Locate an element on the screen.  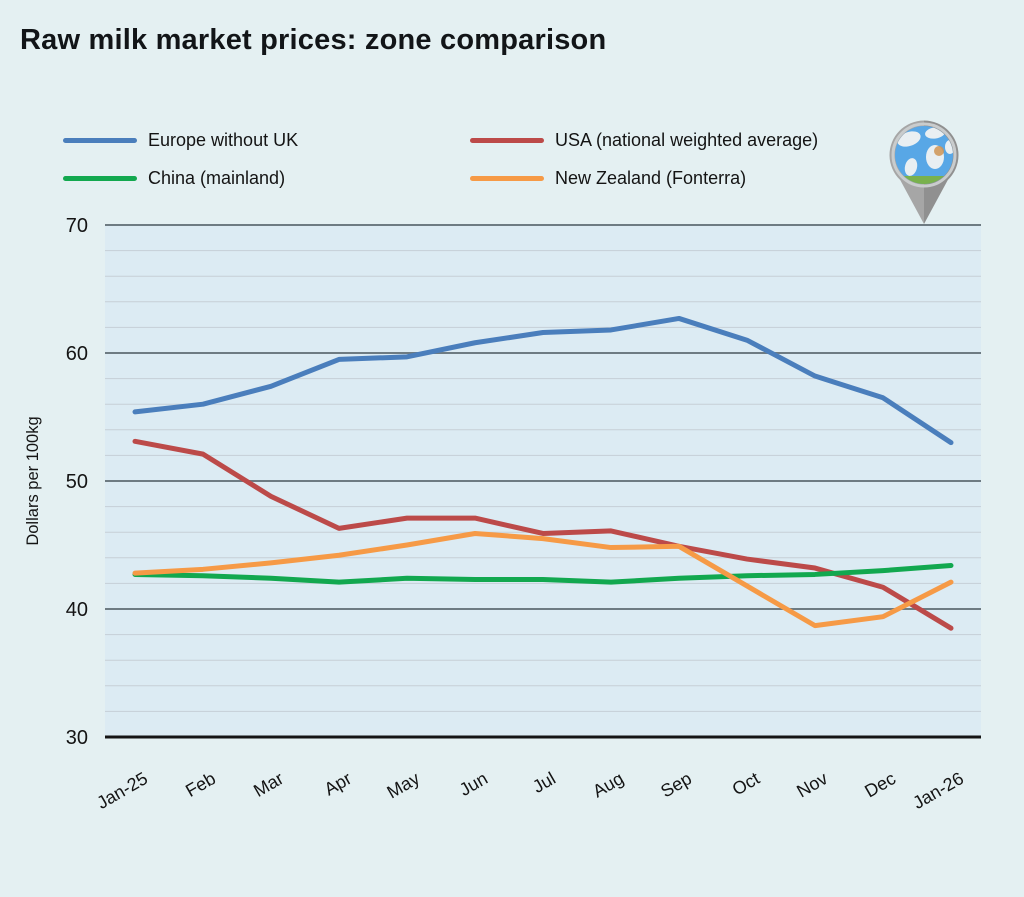
legend-label-usa: USA (national weighted average) is located at coordinates (687, 139).